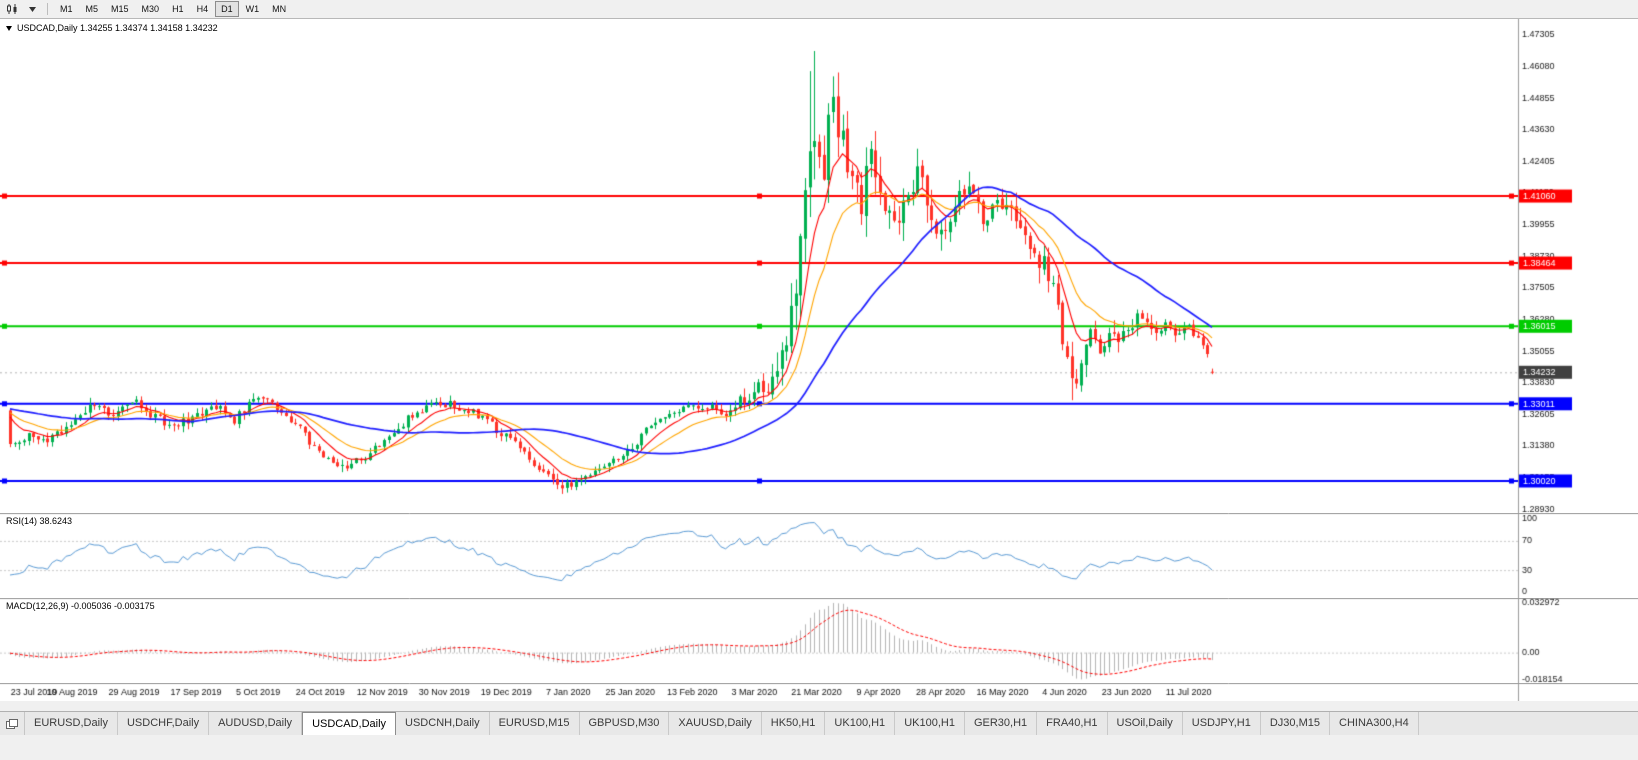 The image size is (1638, 760). I want to click on chart-tab: XAUUSD,Daily, so click(715, 723).